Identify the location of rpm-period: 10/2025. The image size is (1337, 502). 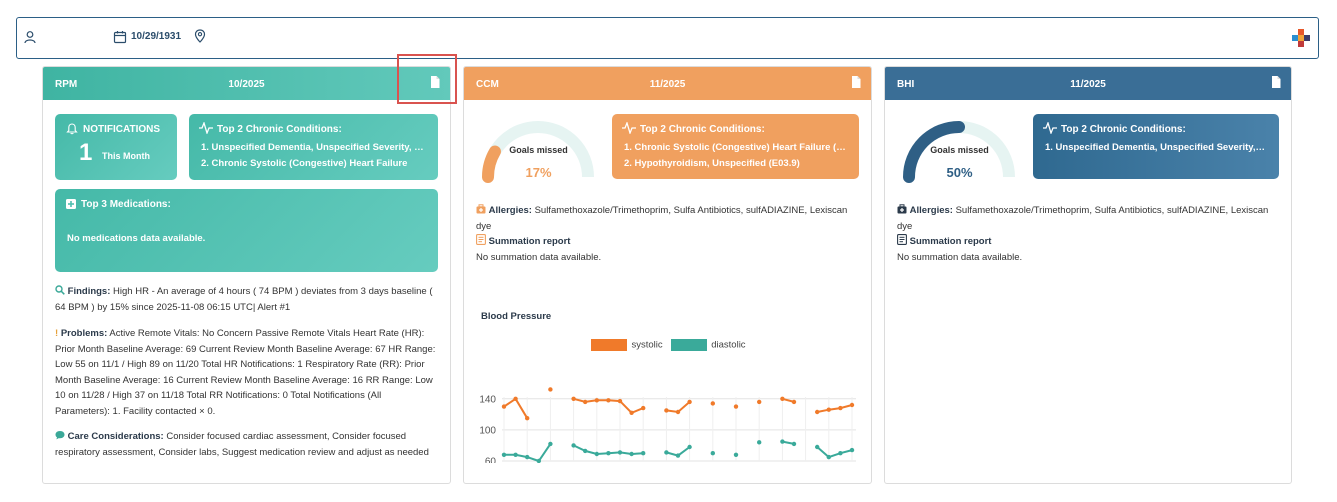
(246, 84).